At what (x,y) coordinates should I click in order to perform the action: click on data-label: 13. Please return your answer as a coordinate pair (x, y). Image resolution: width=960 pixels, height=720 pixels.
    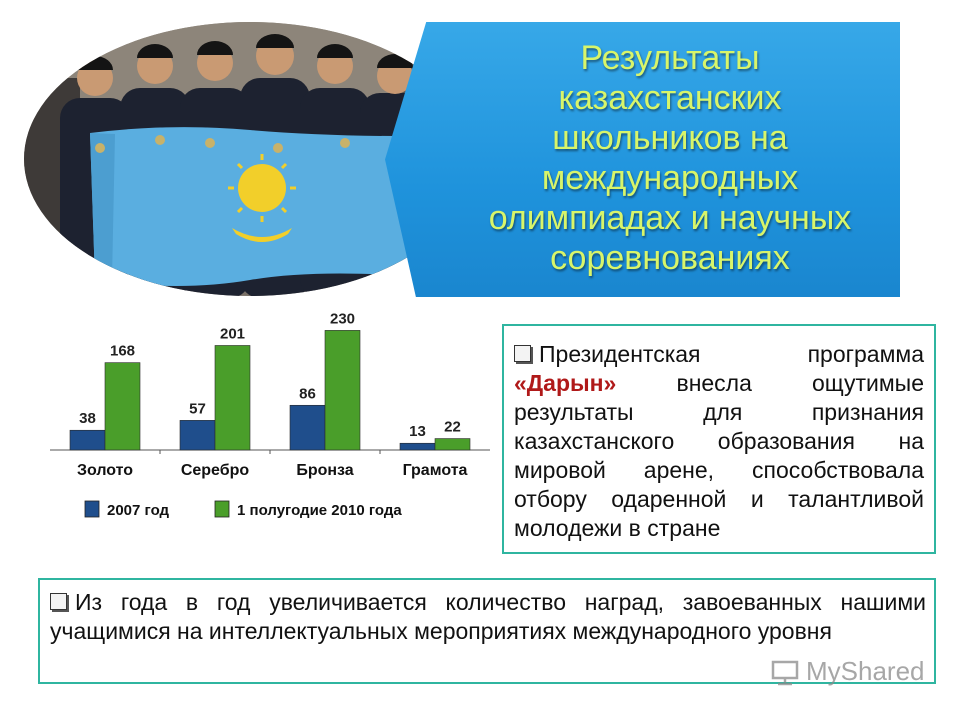
    Looking at the image, I should click on (417, 431).